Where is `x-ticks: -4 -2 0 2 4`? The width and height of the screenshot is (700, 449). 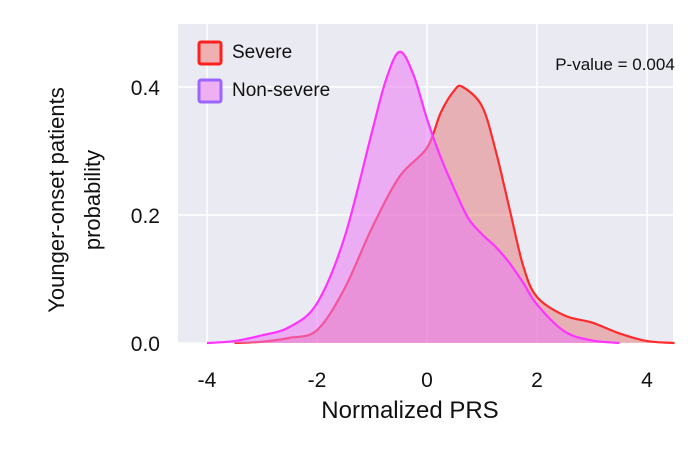
x-ticks: -4 -2 0 2 4 is located at coordinates (426, 380).